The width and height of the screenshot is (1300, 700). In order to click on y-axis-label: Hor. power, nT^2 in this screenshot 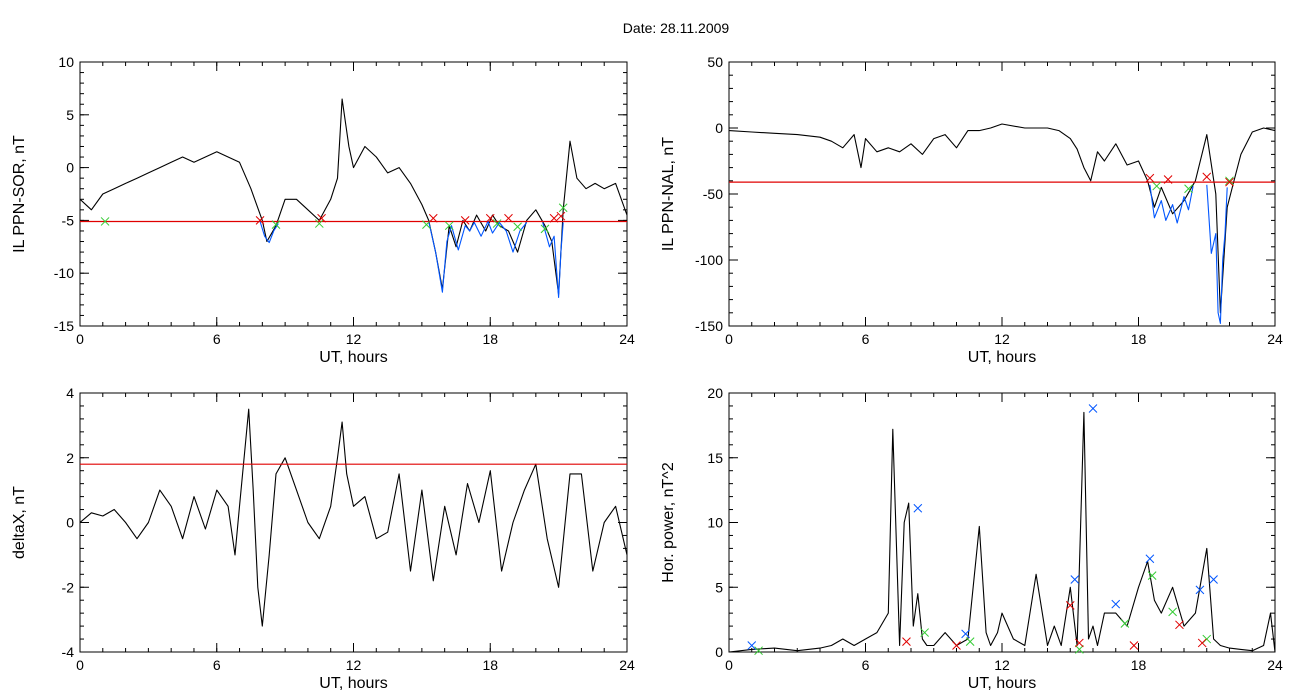, I will do `click(668, 522)`.